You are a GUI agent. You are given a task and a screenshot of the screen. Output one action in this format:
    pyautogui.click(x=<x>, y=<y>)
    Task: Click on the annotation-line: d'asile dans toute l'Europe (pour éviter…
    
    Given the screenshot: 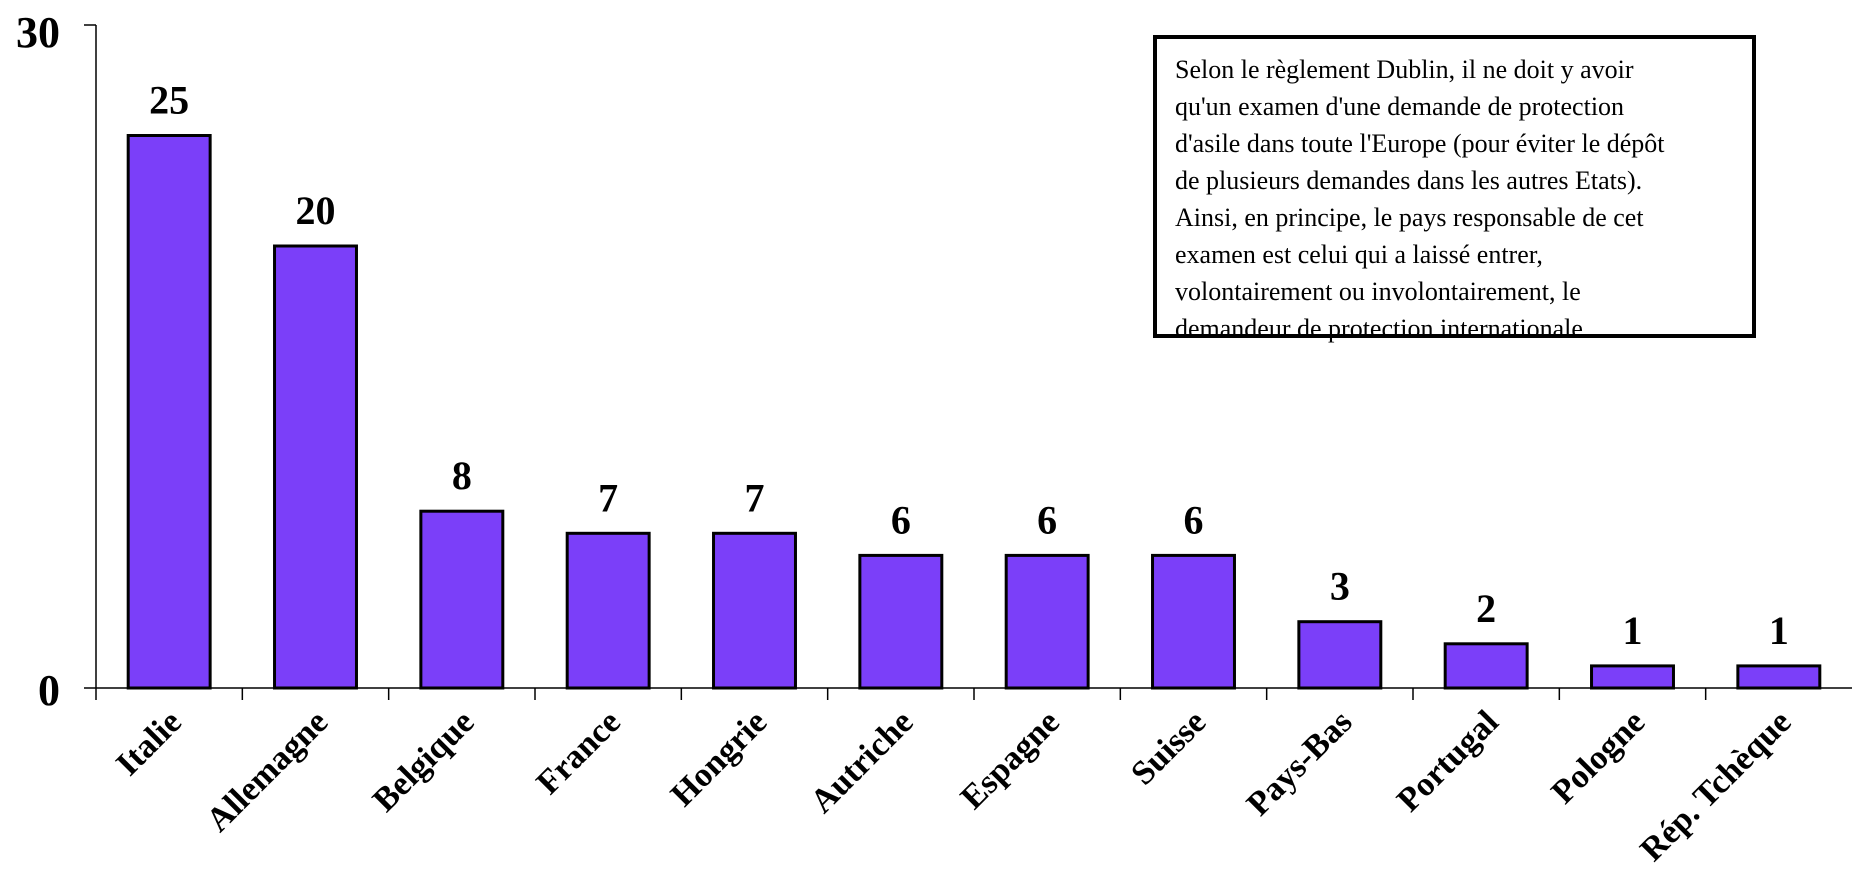 What is the action you would take?
    pyautogui.click(x=1420, y=143)
    